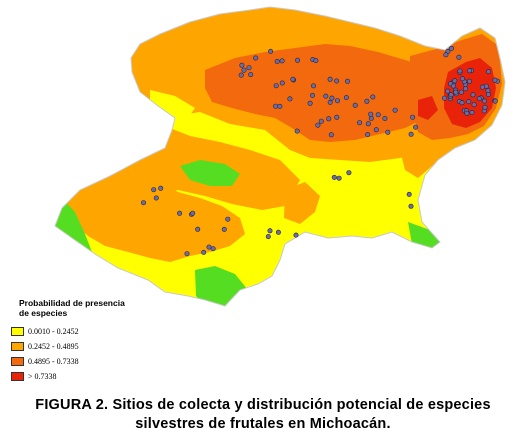 This screenshot has height=441, width=526. Describe the element at coordinates (302, 203) in the screenshot. I see `zone-medium-low-south` at that location.